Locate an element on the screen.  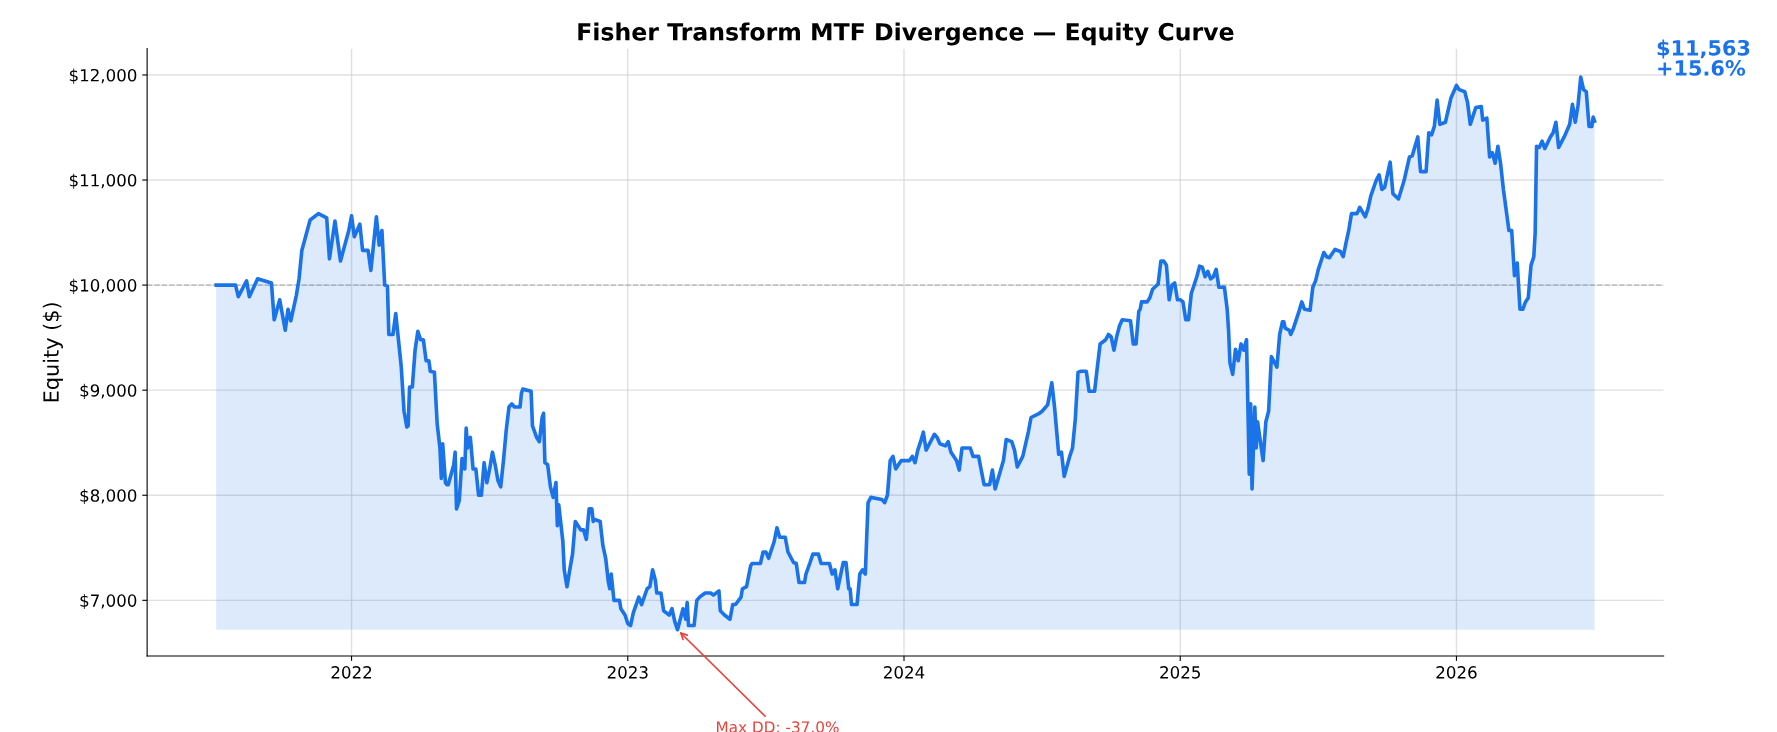
y-tick-label: $12,000 is located at coordinates (103, 76).